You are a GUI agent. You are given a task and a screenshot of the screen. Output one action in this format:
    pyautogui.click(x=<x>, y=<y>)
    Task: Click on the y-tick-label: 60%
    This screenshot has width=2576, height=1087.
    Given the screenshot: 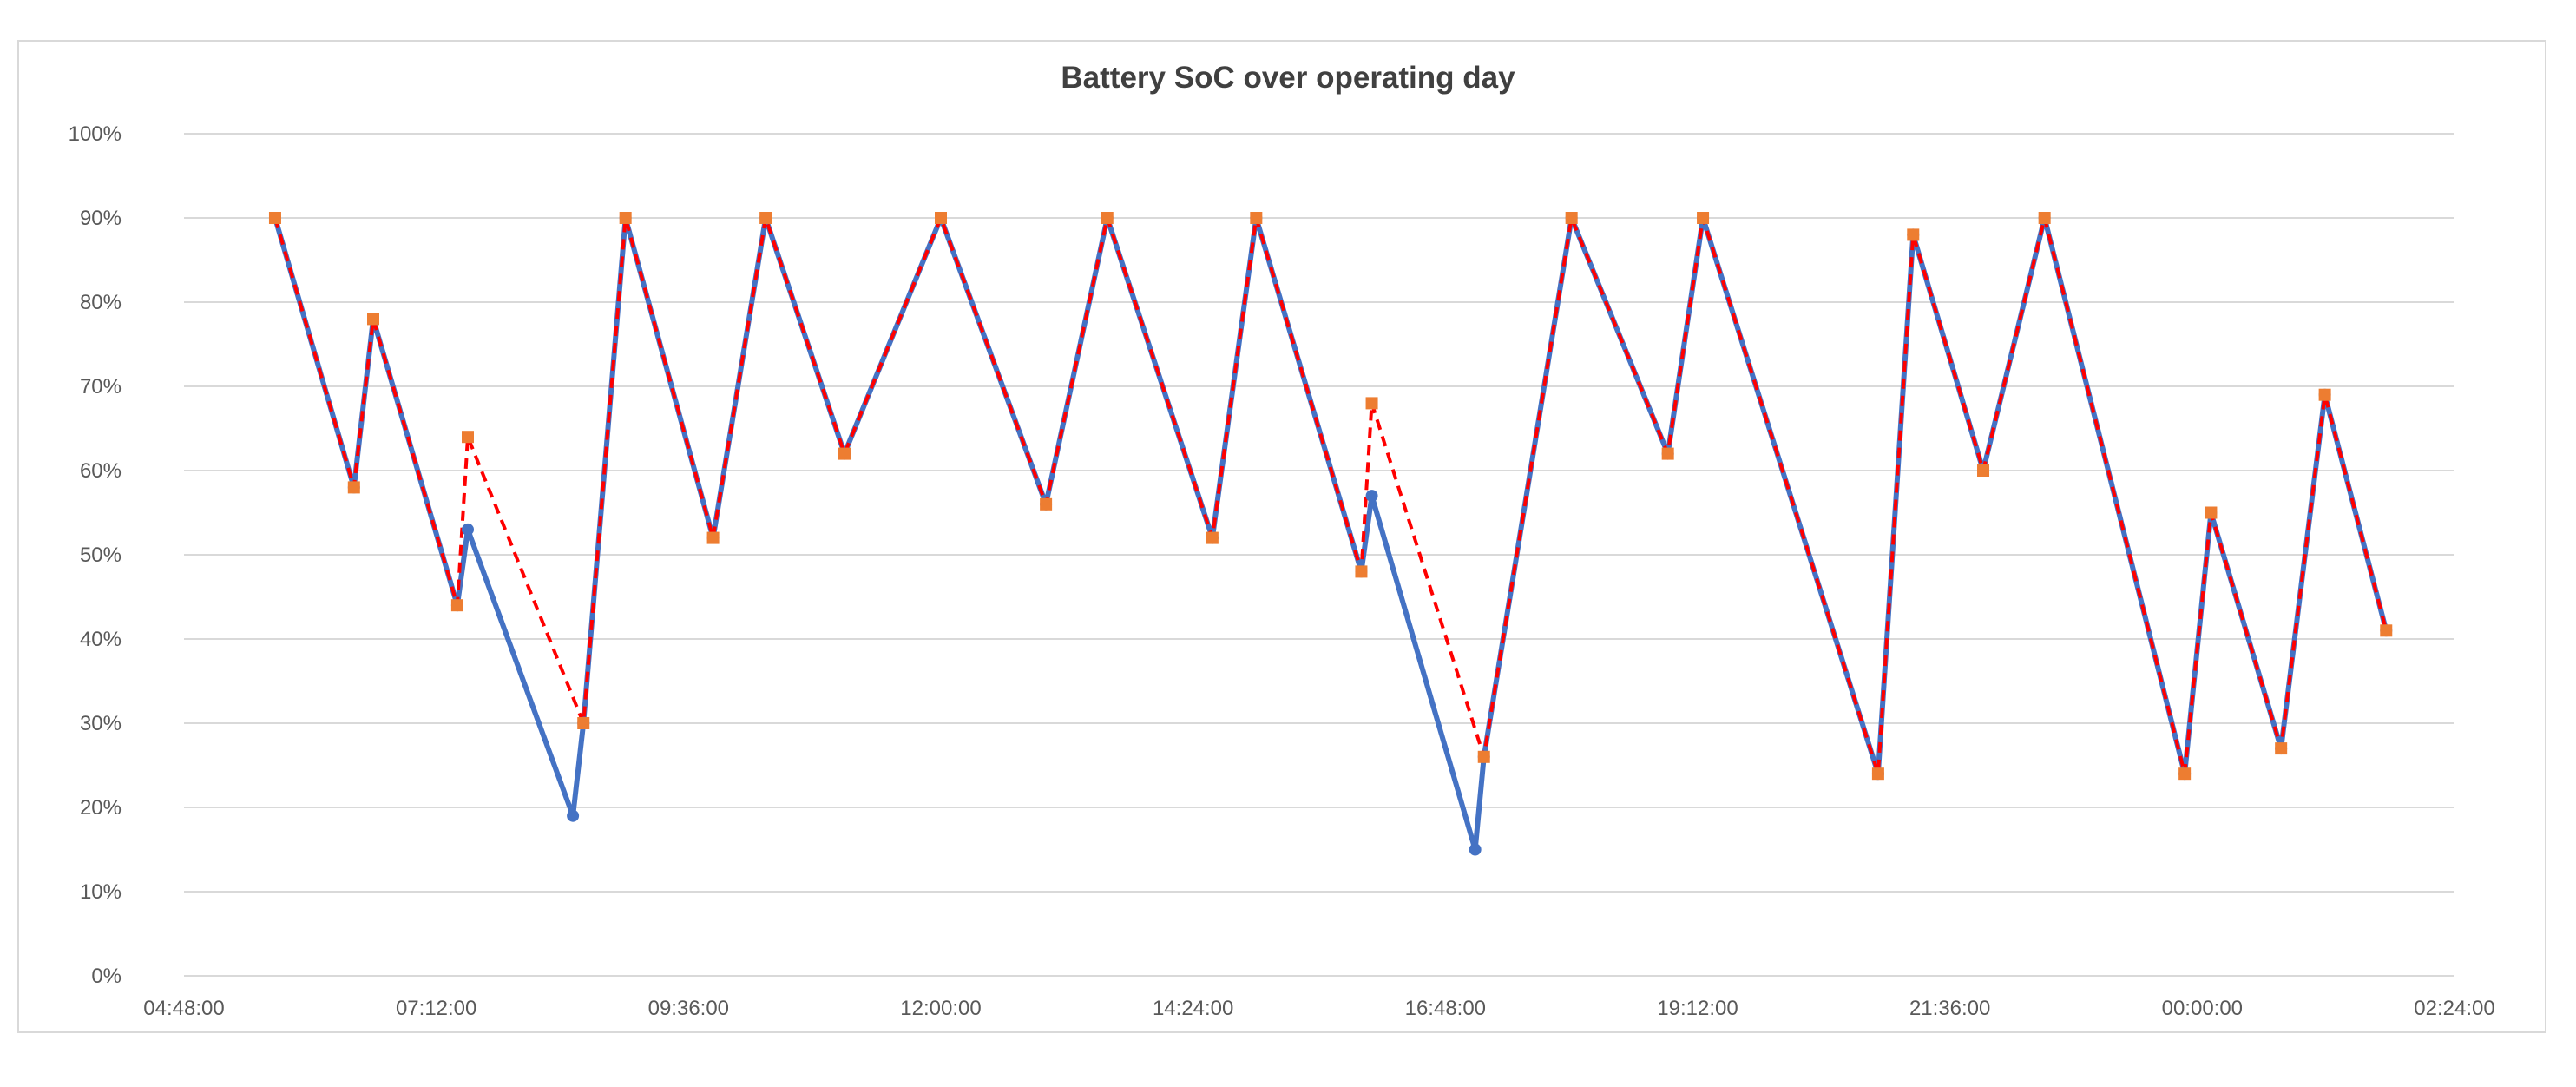 What is the action you would take?
    pyautogui.click(x=101, y=471)
    